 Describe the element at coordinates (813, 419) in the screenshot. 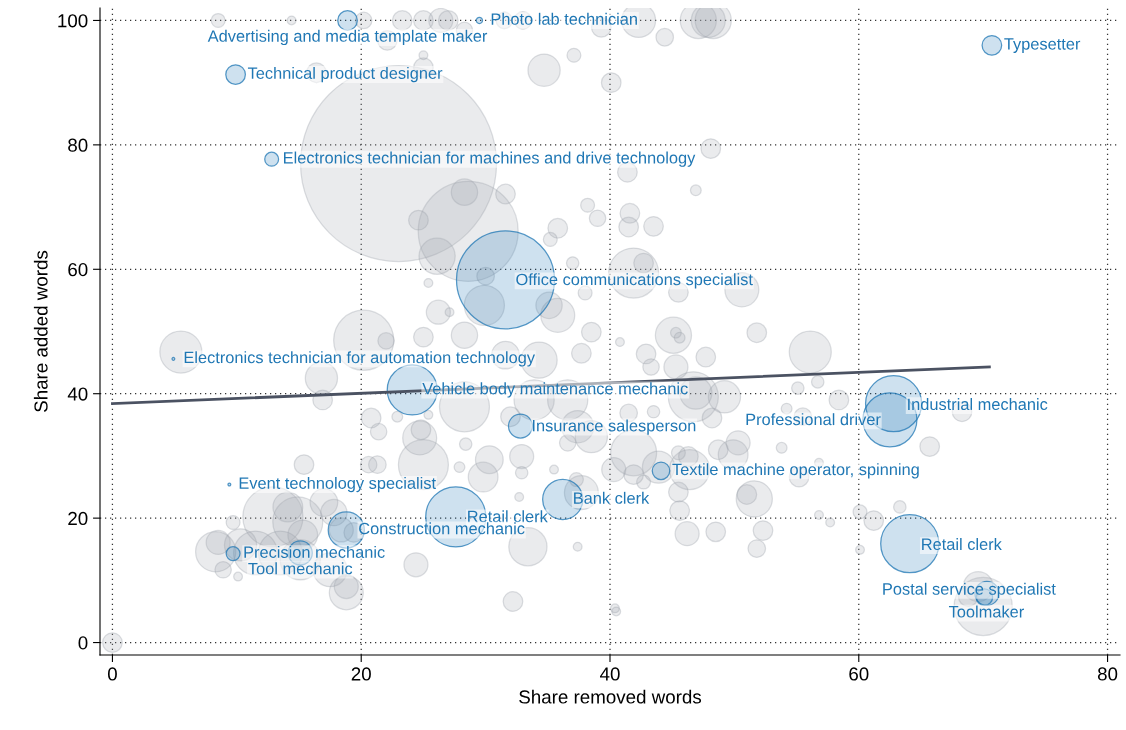

I see `annotation: Professional driver` at that location.